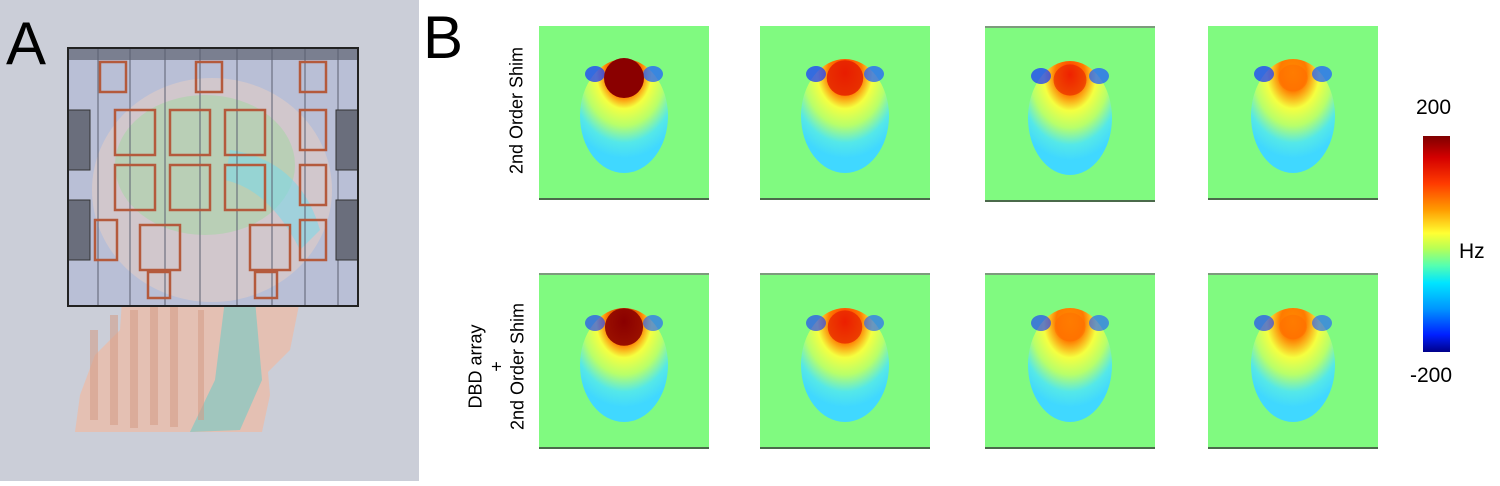 The width and height of the screenshot is (1500, 486). Describe the element at coordinates (147, 366) in the screenshot. I see `neck-voxel-pattern` at that location.